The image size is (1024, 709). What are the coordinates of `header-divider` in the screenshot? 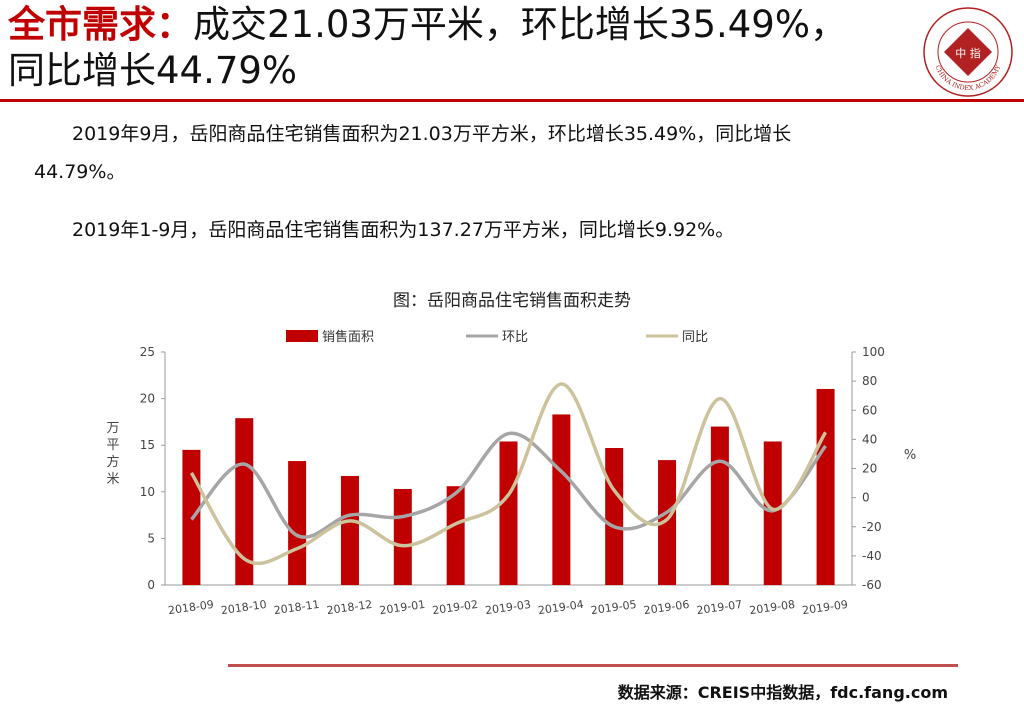 It's located at (512, 100).